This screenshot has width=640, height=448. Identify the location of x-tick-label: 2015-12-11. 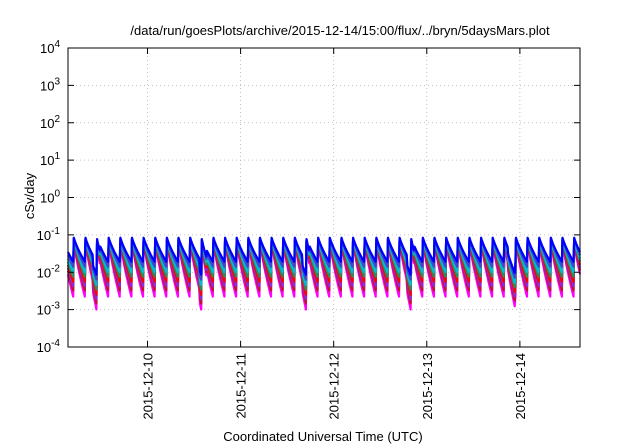
(241, 386).